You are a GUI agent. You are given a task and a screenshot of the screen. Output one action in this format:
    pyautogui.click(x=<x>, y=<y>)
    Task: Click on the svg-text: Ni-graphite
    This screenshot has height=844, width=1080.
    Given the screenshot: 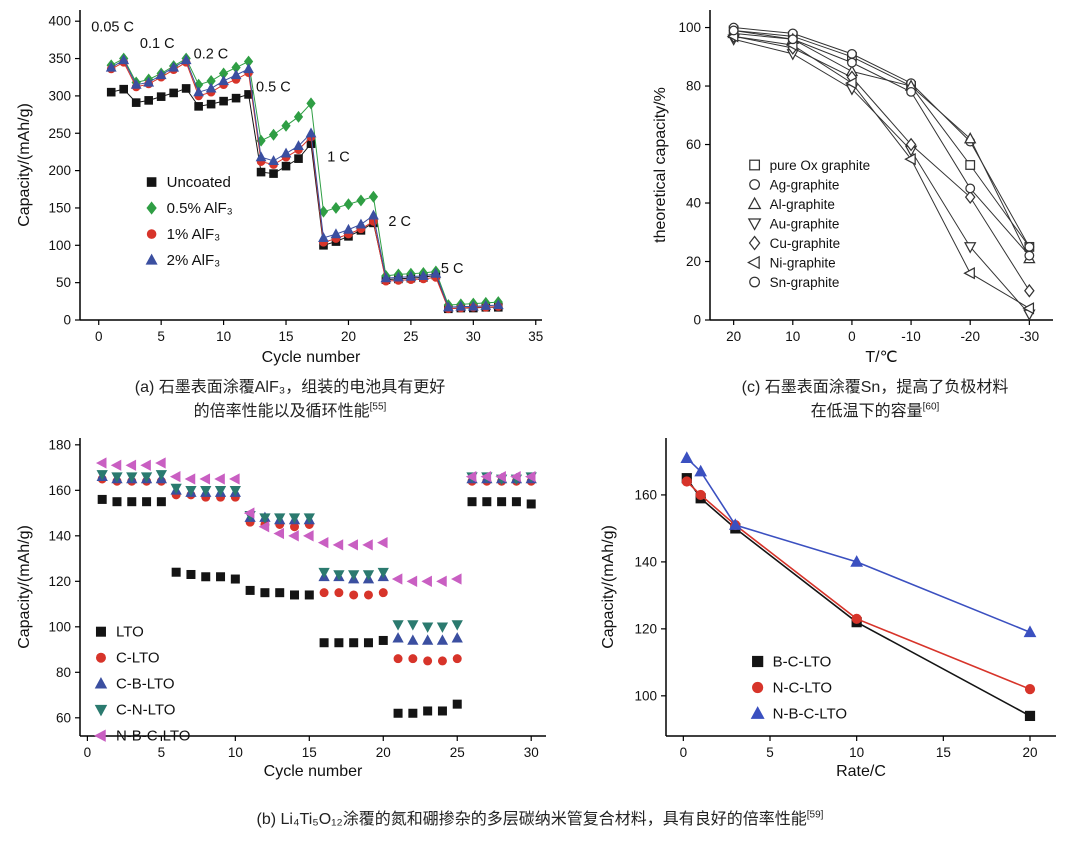 What is the action you would take?
    pyautogui.click(x=803, y=263)
    